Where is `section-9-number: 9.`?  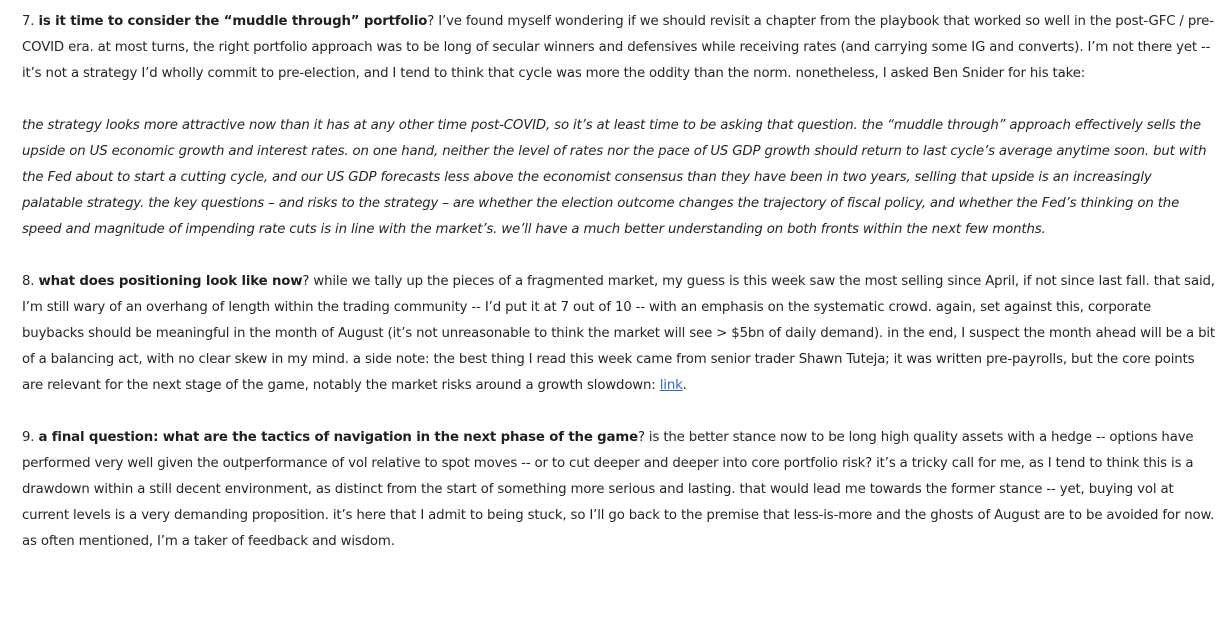 section-9-number: 9. is located at coordinates (28, 437).